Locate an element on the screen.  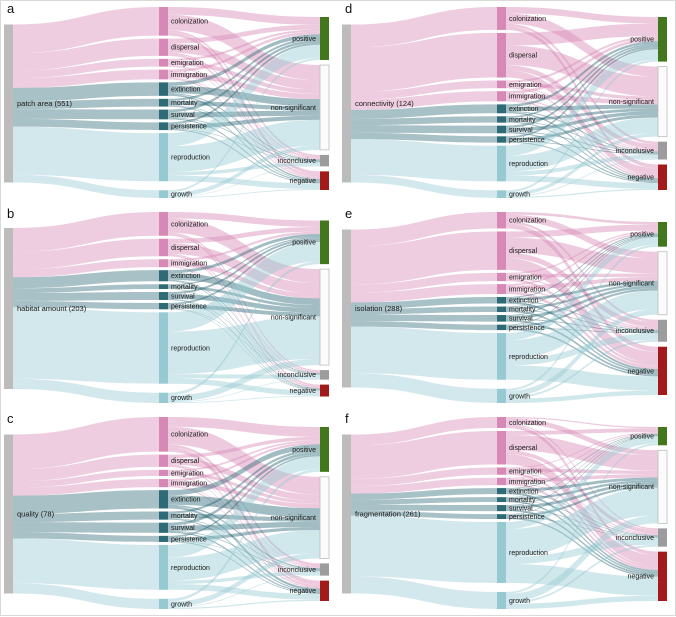
flow-a-persistence-to-negative is located at coordinates (244, 156).